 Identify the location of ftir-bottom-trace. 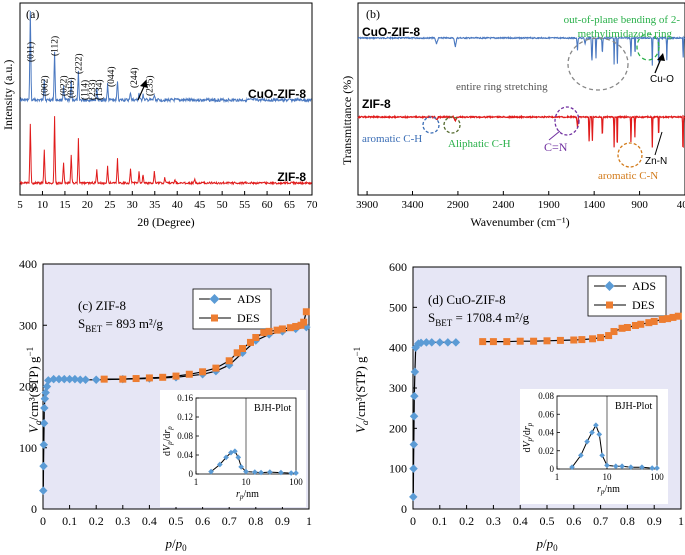
(521, 131).